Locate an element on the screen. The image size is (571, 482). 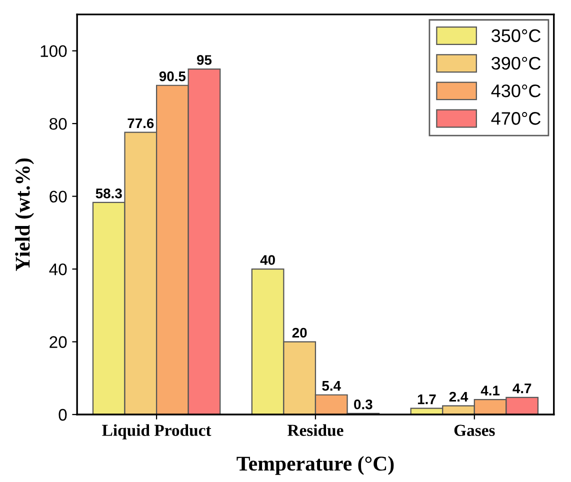
x-tick-label: Gases is located at coordinates (474, 430).